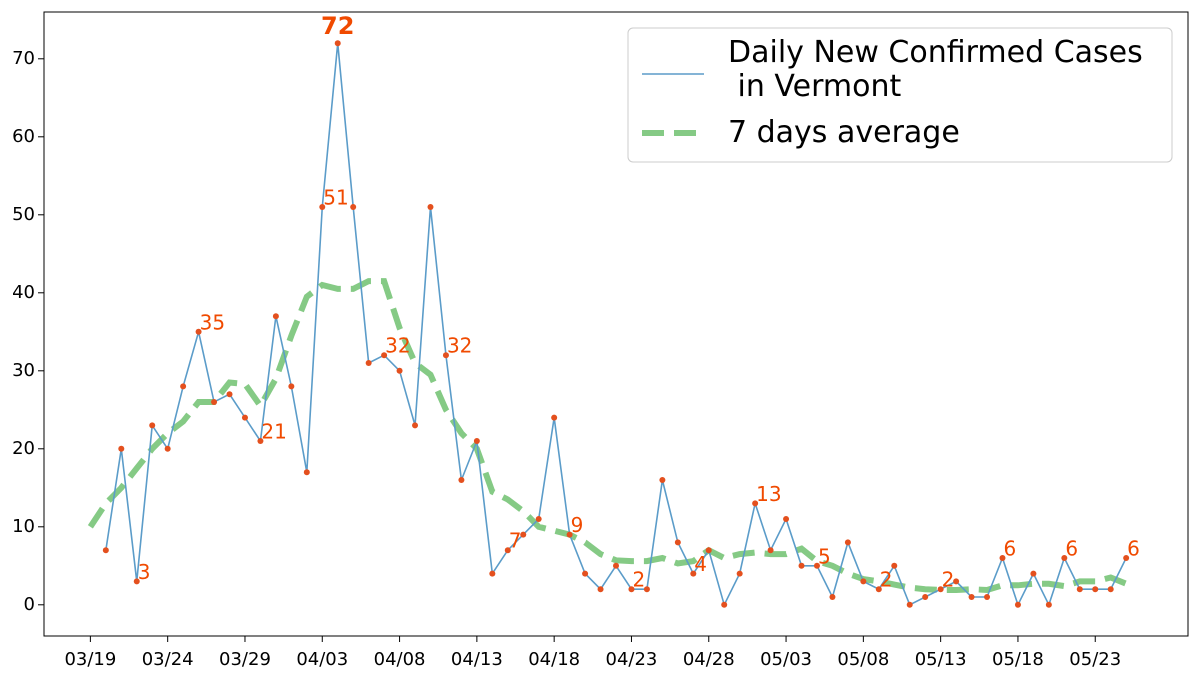  What do you see at coordinates (23, 370) in the screenshot?
I see `y-tick-label: 30` at bounding box center [23, 370].